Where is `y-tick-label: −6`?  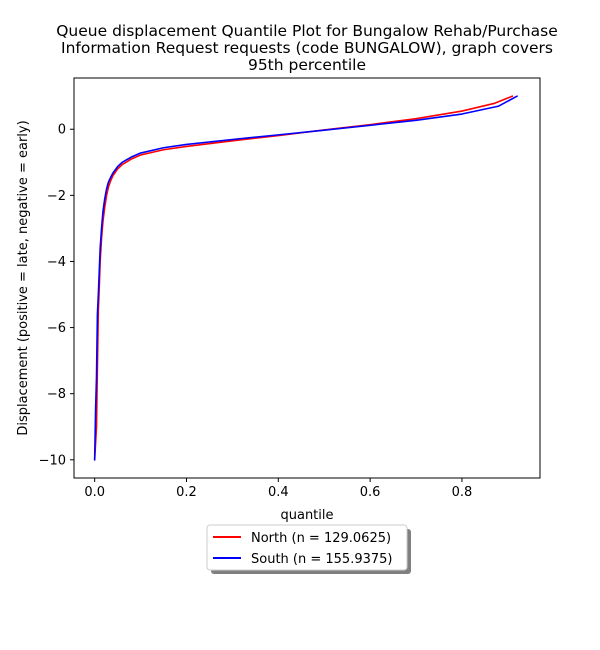 y-tick-label: −6 is located at coordinates (56, 328).